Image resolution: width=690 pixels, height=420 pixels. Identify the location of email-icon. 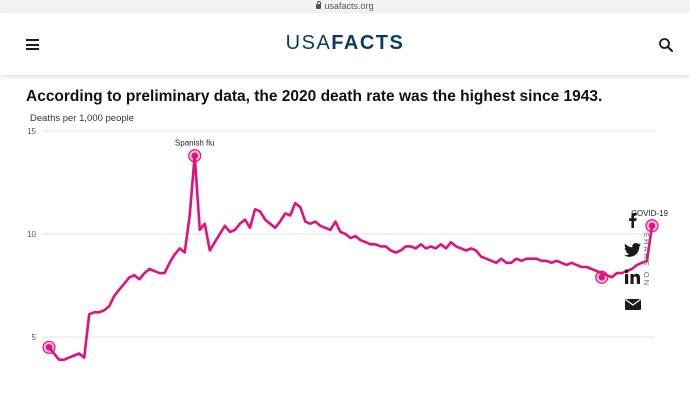
(633, 304).